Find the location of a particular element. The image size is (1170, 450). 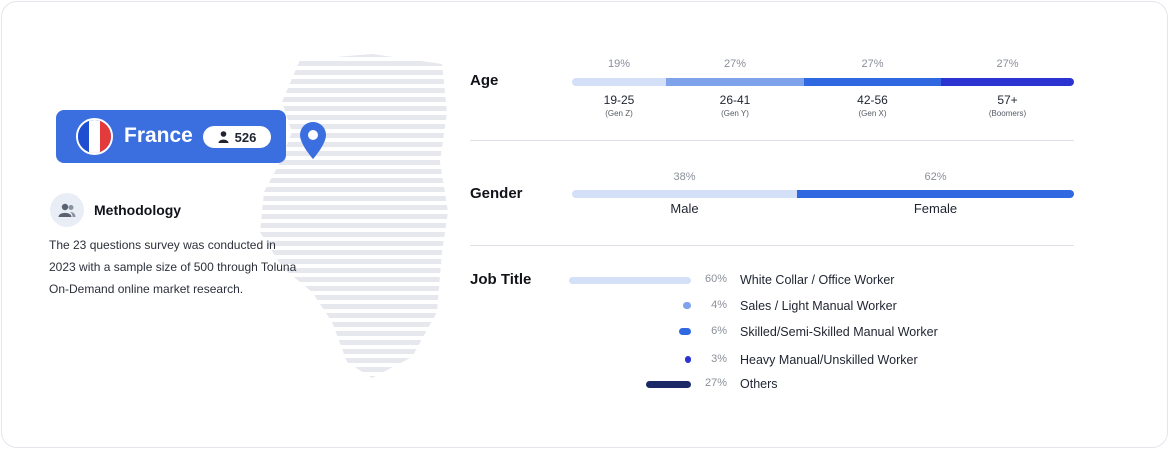

job-percent: 6% is located at coordinates (719, 331).